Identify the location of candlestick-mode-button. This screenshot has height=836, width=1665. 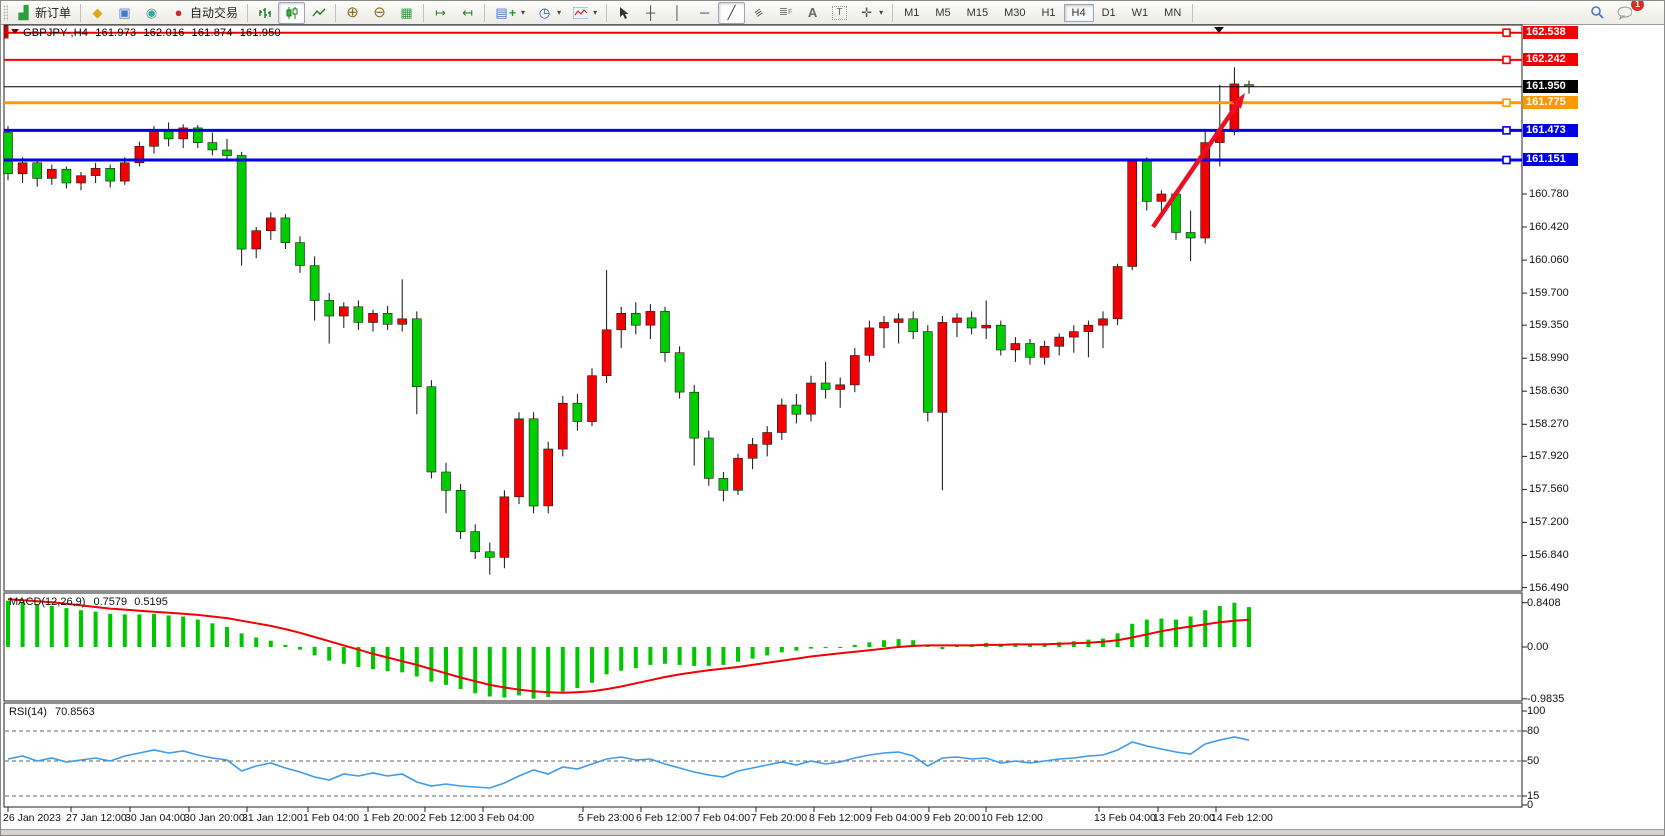
(292, 12).